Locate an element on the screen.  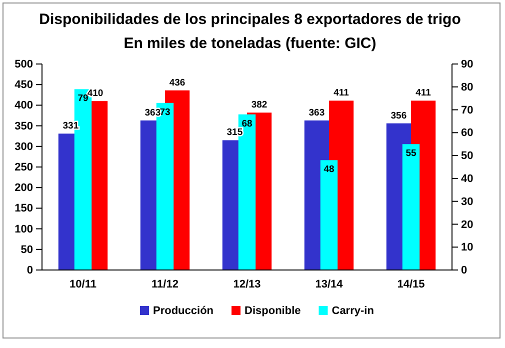
data-label: 48 is located at coordinates (329, 170).